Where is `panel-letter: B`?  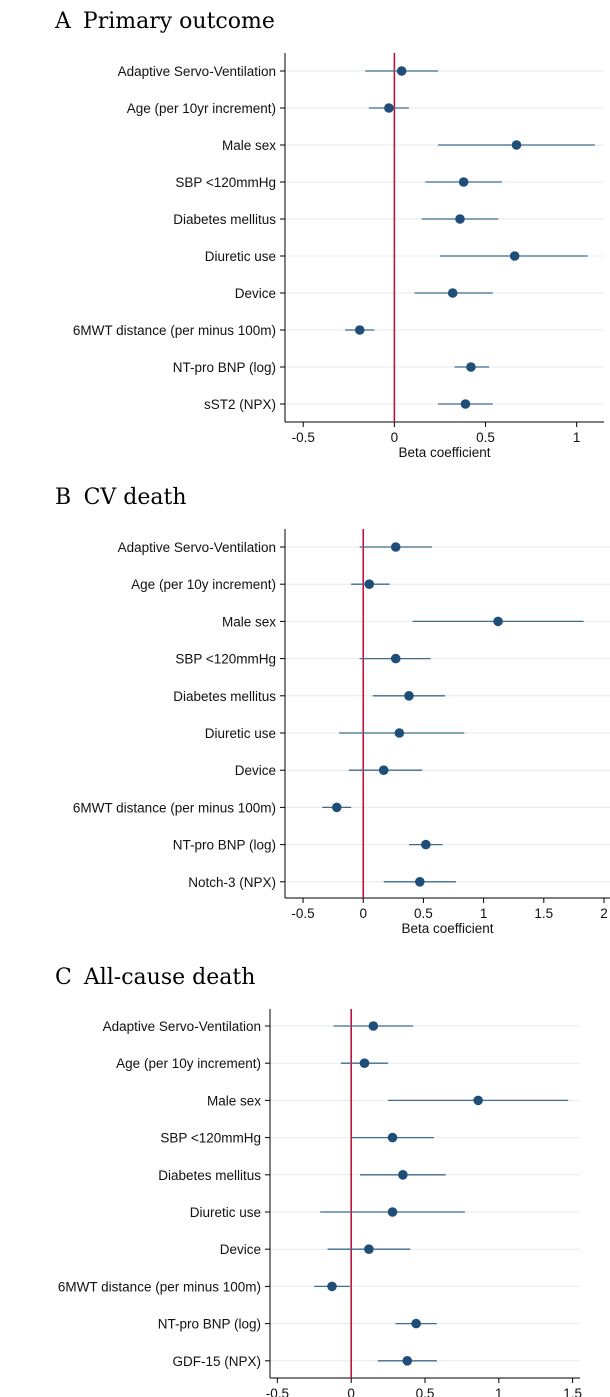
panel-letter: B is located at coordinates (63, 497).